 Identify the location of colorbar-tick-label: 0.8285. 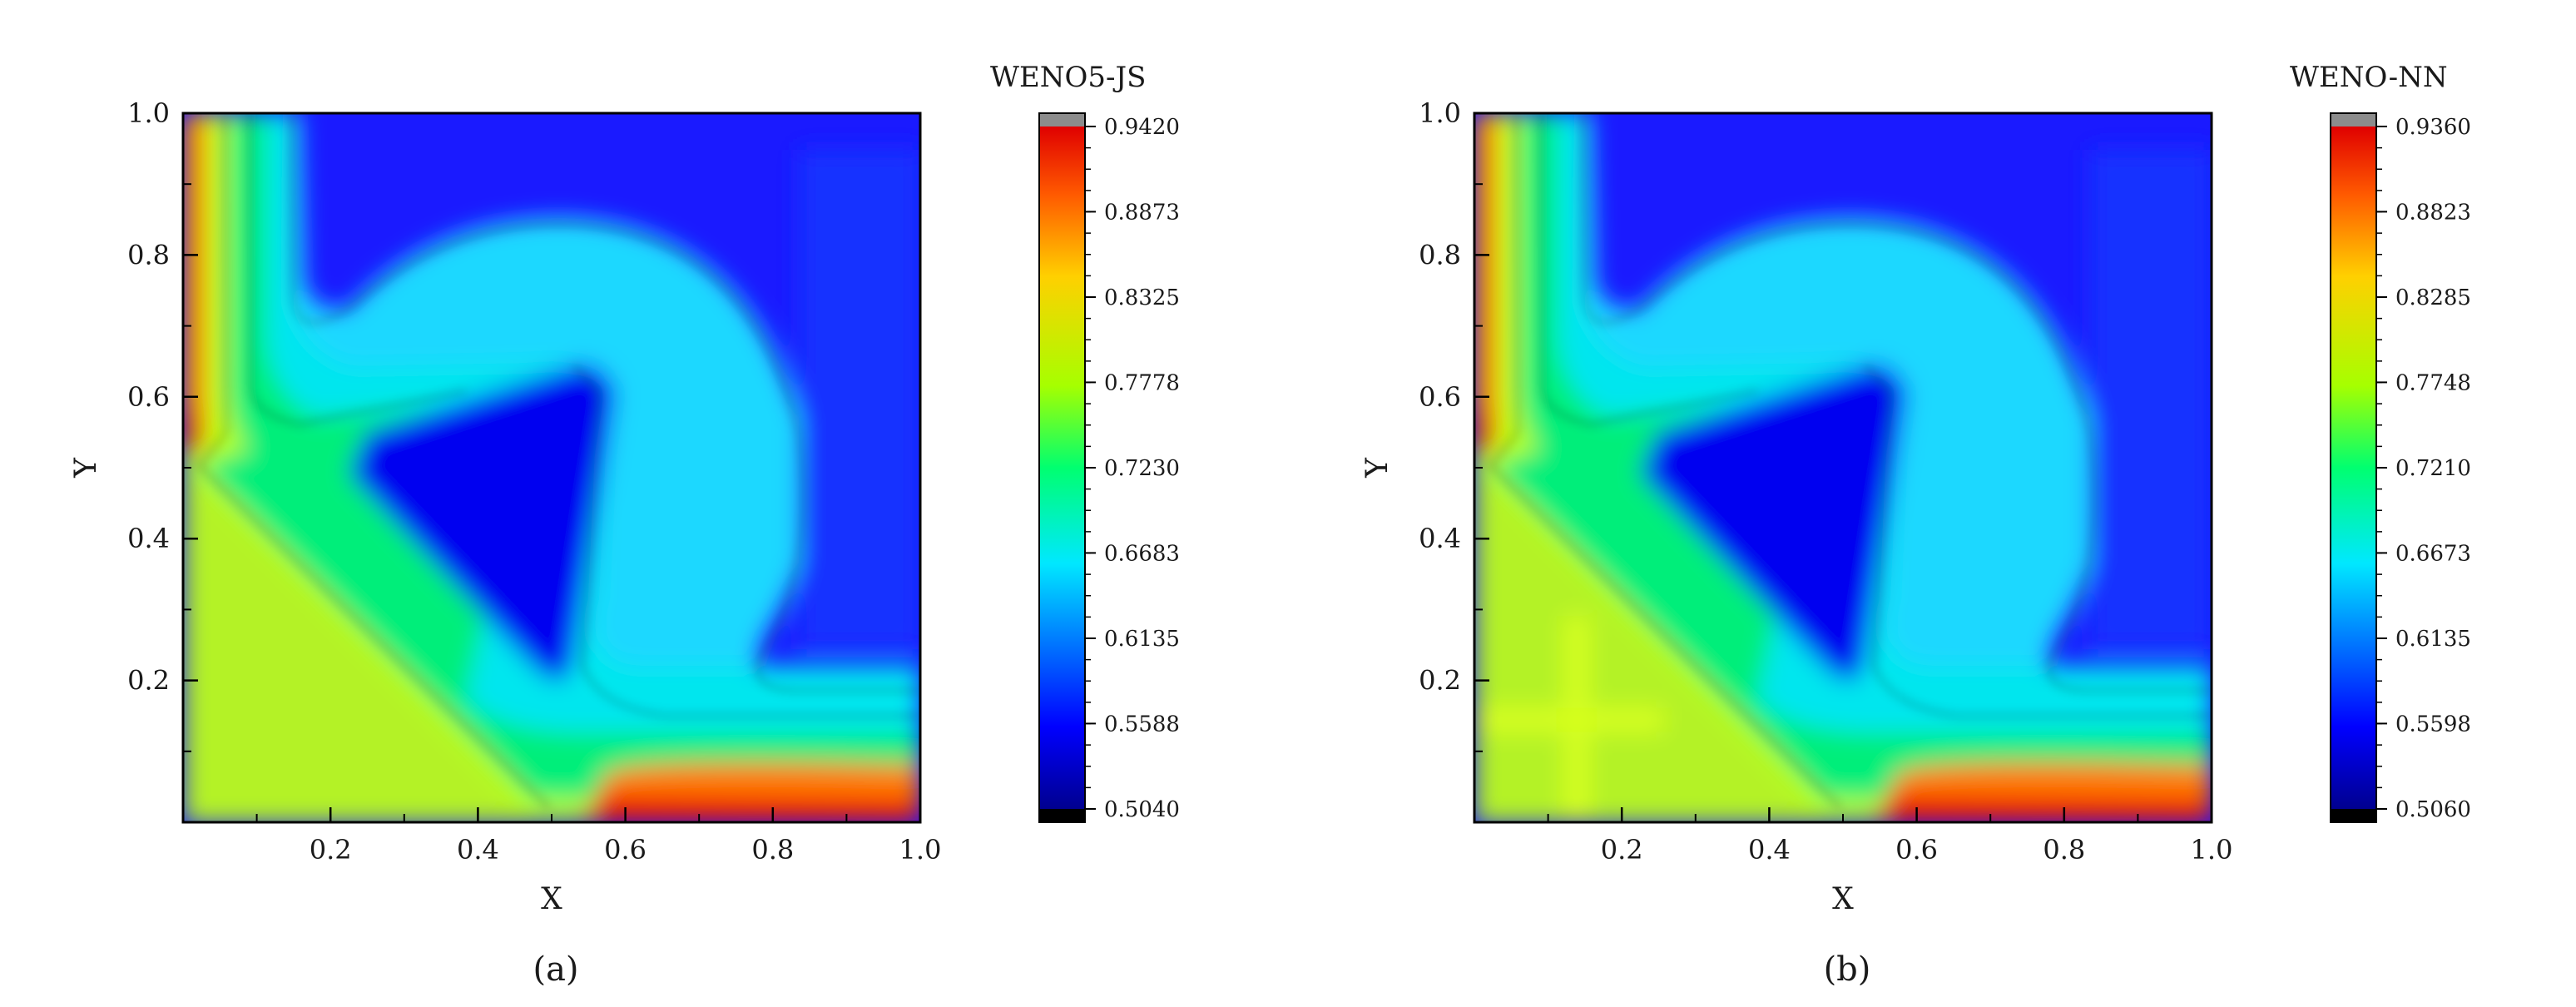
(2433, 297).